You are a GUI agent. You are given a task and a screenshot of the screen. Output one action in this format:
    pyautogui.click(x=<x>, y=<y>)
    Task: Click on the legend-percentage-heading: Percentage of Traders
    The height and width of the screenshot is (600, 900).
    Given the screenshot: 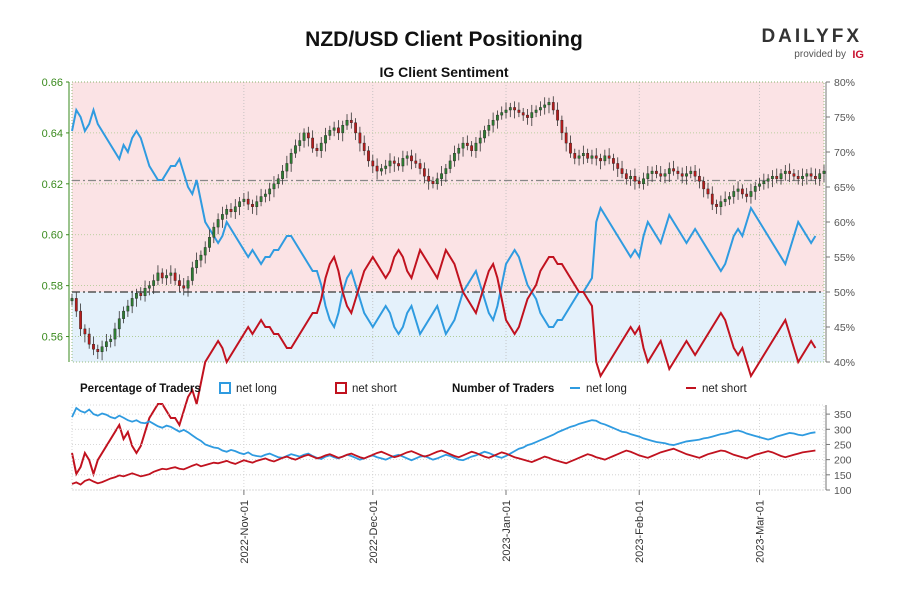 What is the action you would take?
    pyautogui.click(x=140, y=389)
    